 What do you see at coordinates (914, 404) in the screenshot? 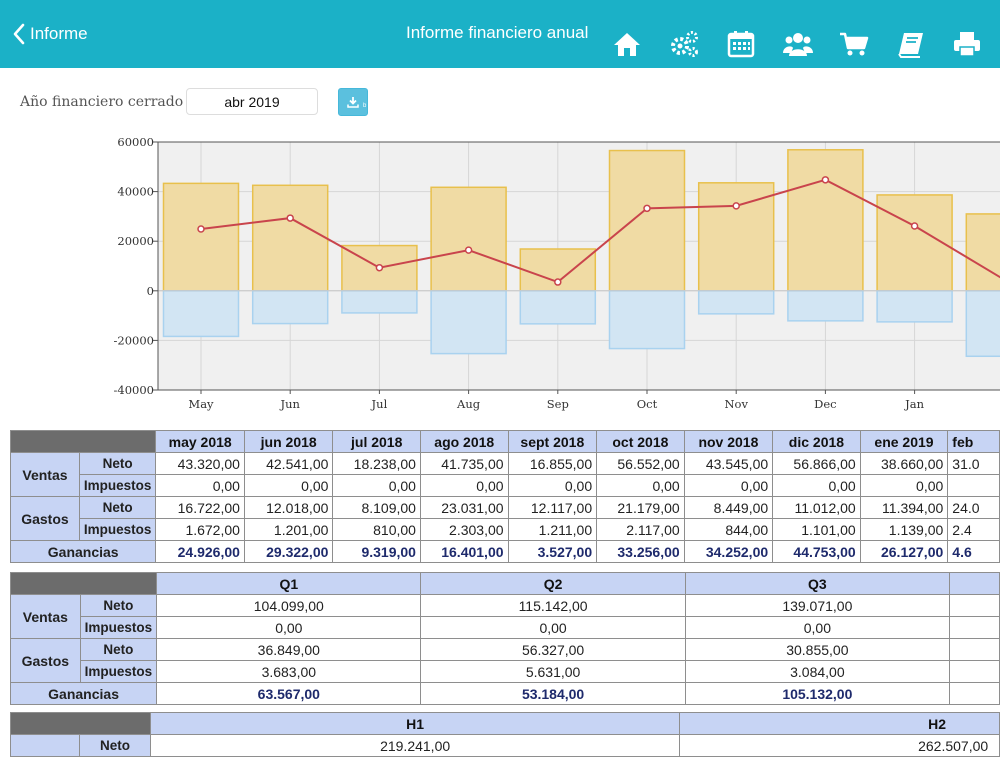
I see `x-tick-label: Jan` at bounding box center [914, 404].